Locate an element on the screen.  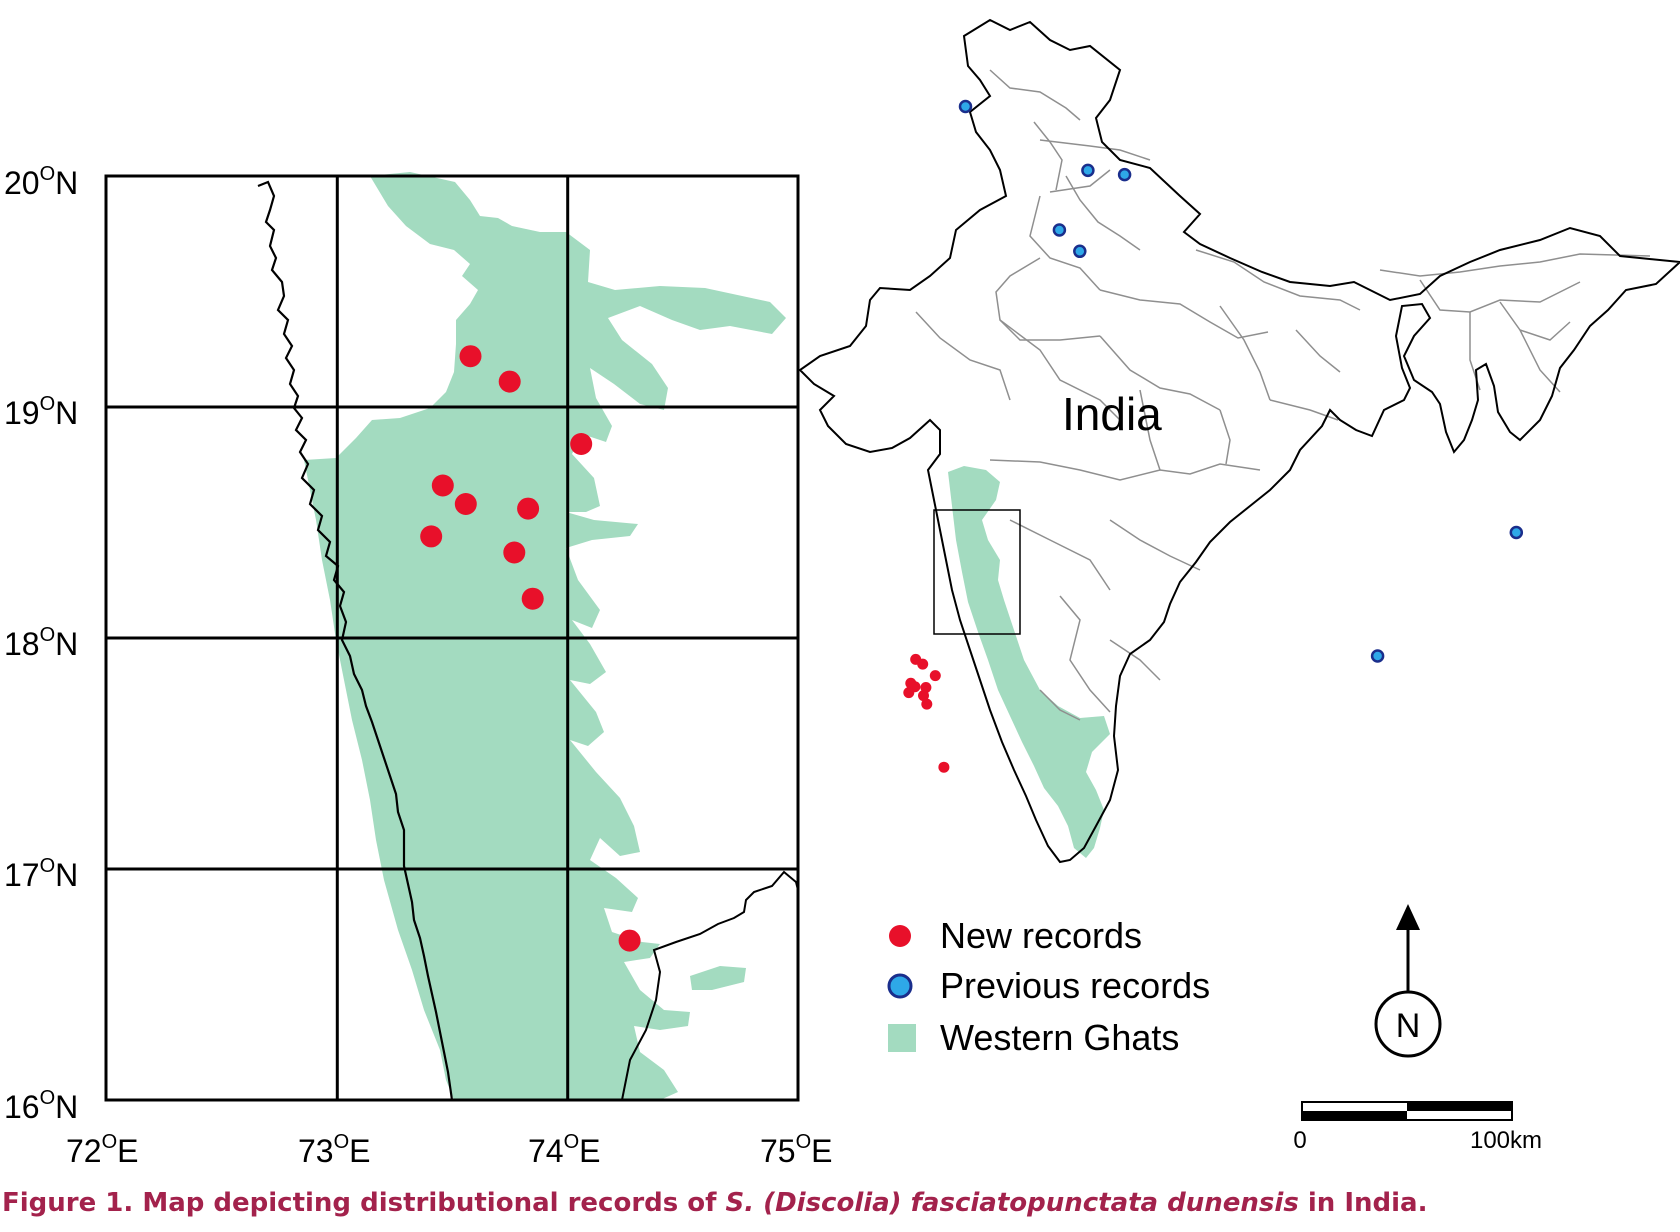
western-ghats-region-fragment is located at coordinates (718, 978).